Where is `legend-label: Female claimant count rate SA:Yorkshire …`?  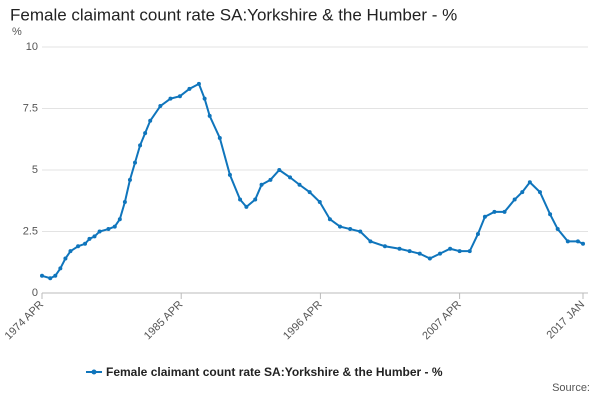 legend-label: Female claimant count rate SA:Yorkshire … is located at coordinates (274, 372).